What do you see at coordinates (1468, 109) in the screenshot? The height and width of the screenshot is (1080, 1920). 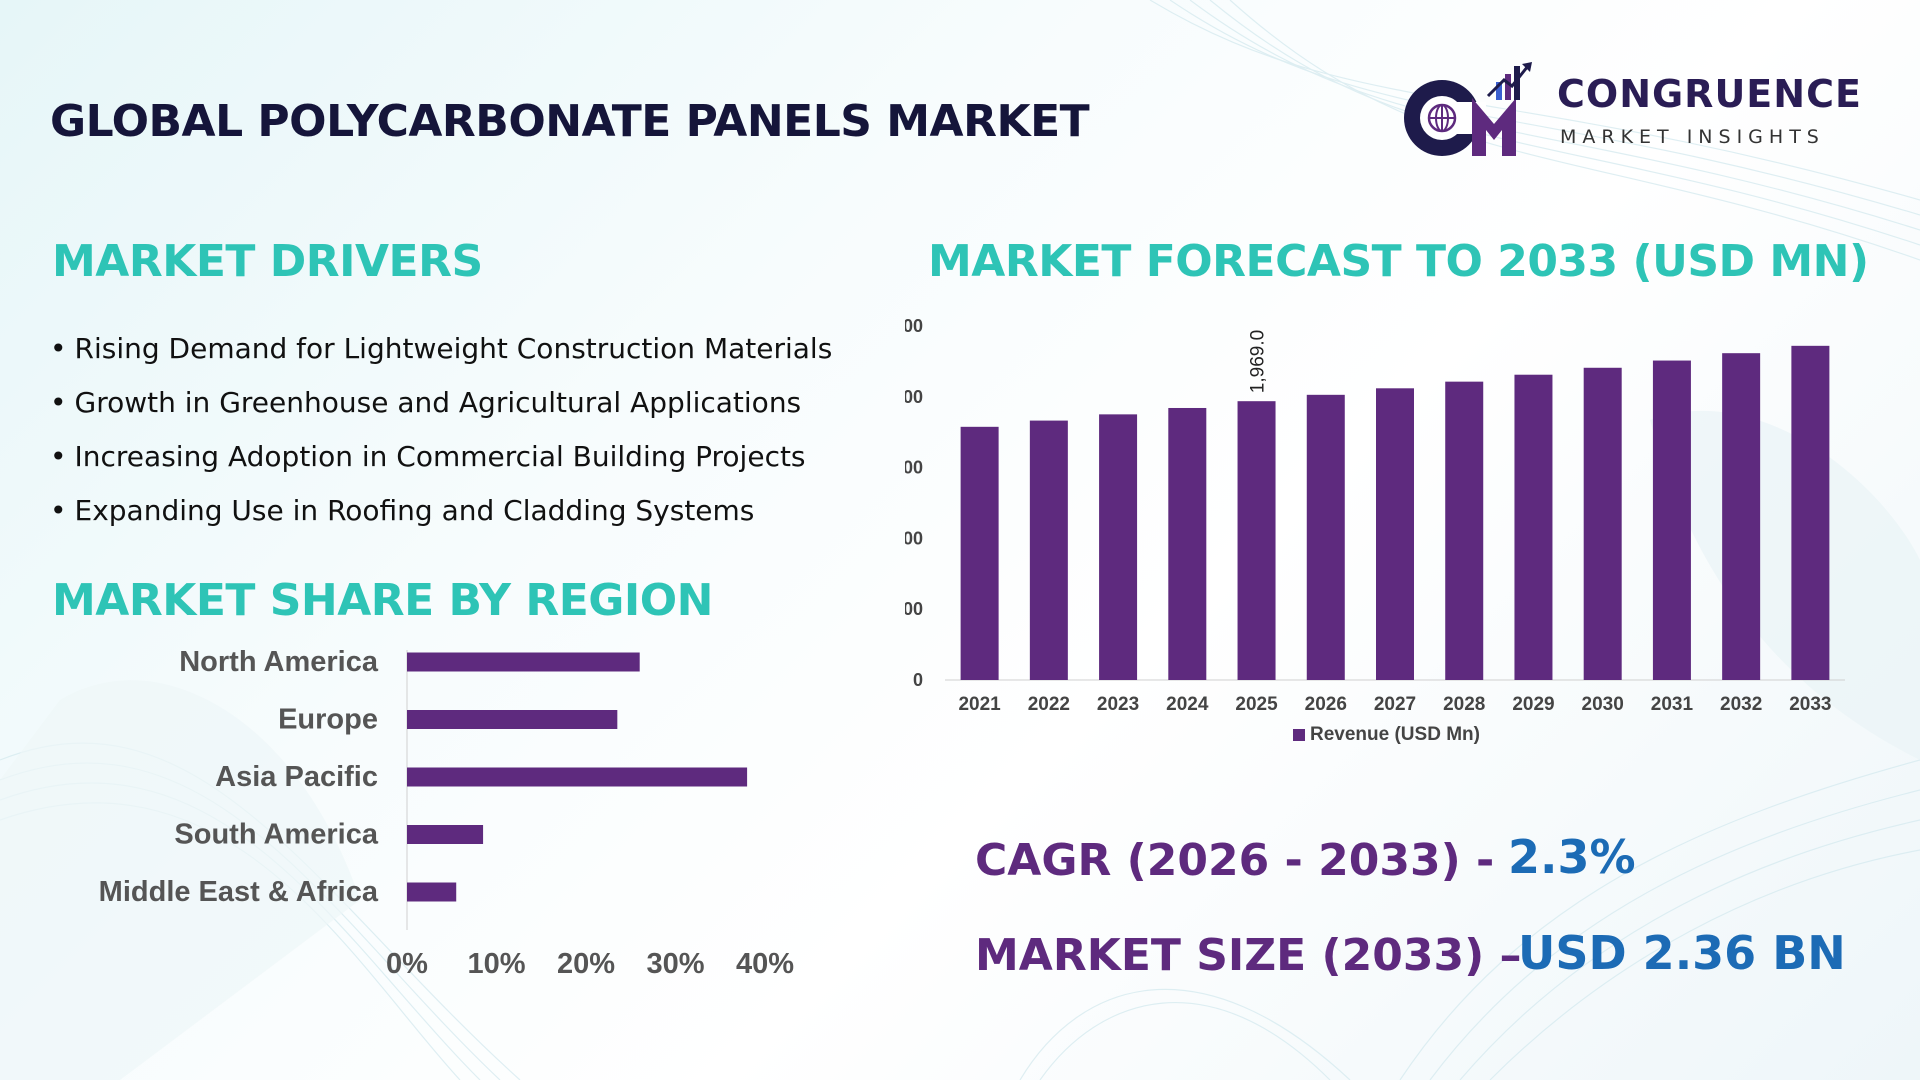 I see `logo-mark-icon` at bounding box center [1468, 109].